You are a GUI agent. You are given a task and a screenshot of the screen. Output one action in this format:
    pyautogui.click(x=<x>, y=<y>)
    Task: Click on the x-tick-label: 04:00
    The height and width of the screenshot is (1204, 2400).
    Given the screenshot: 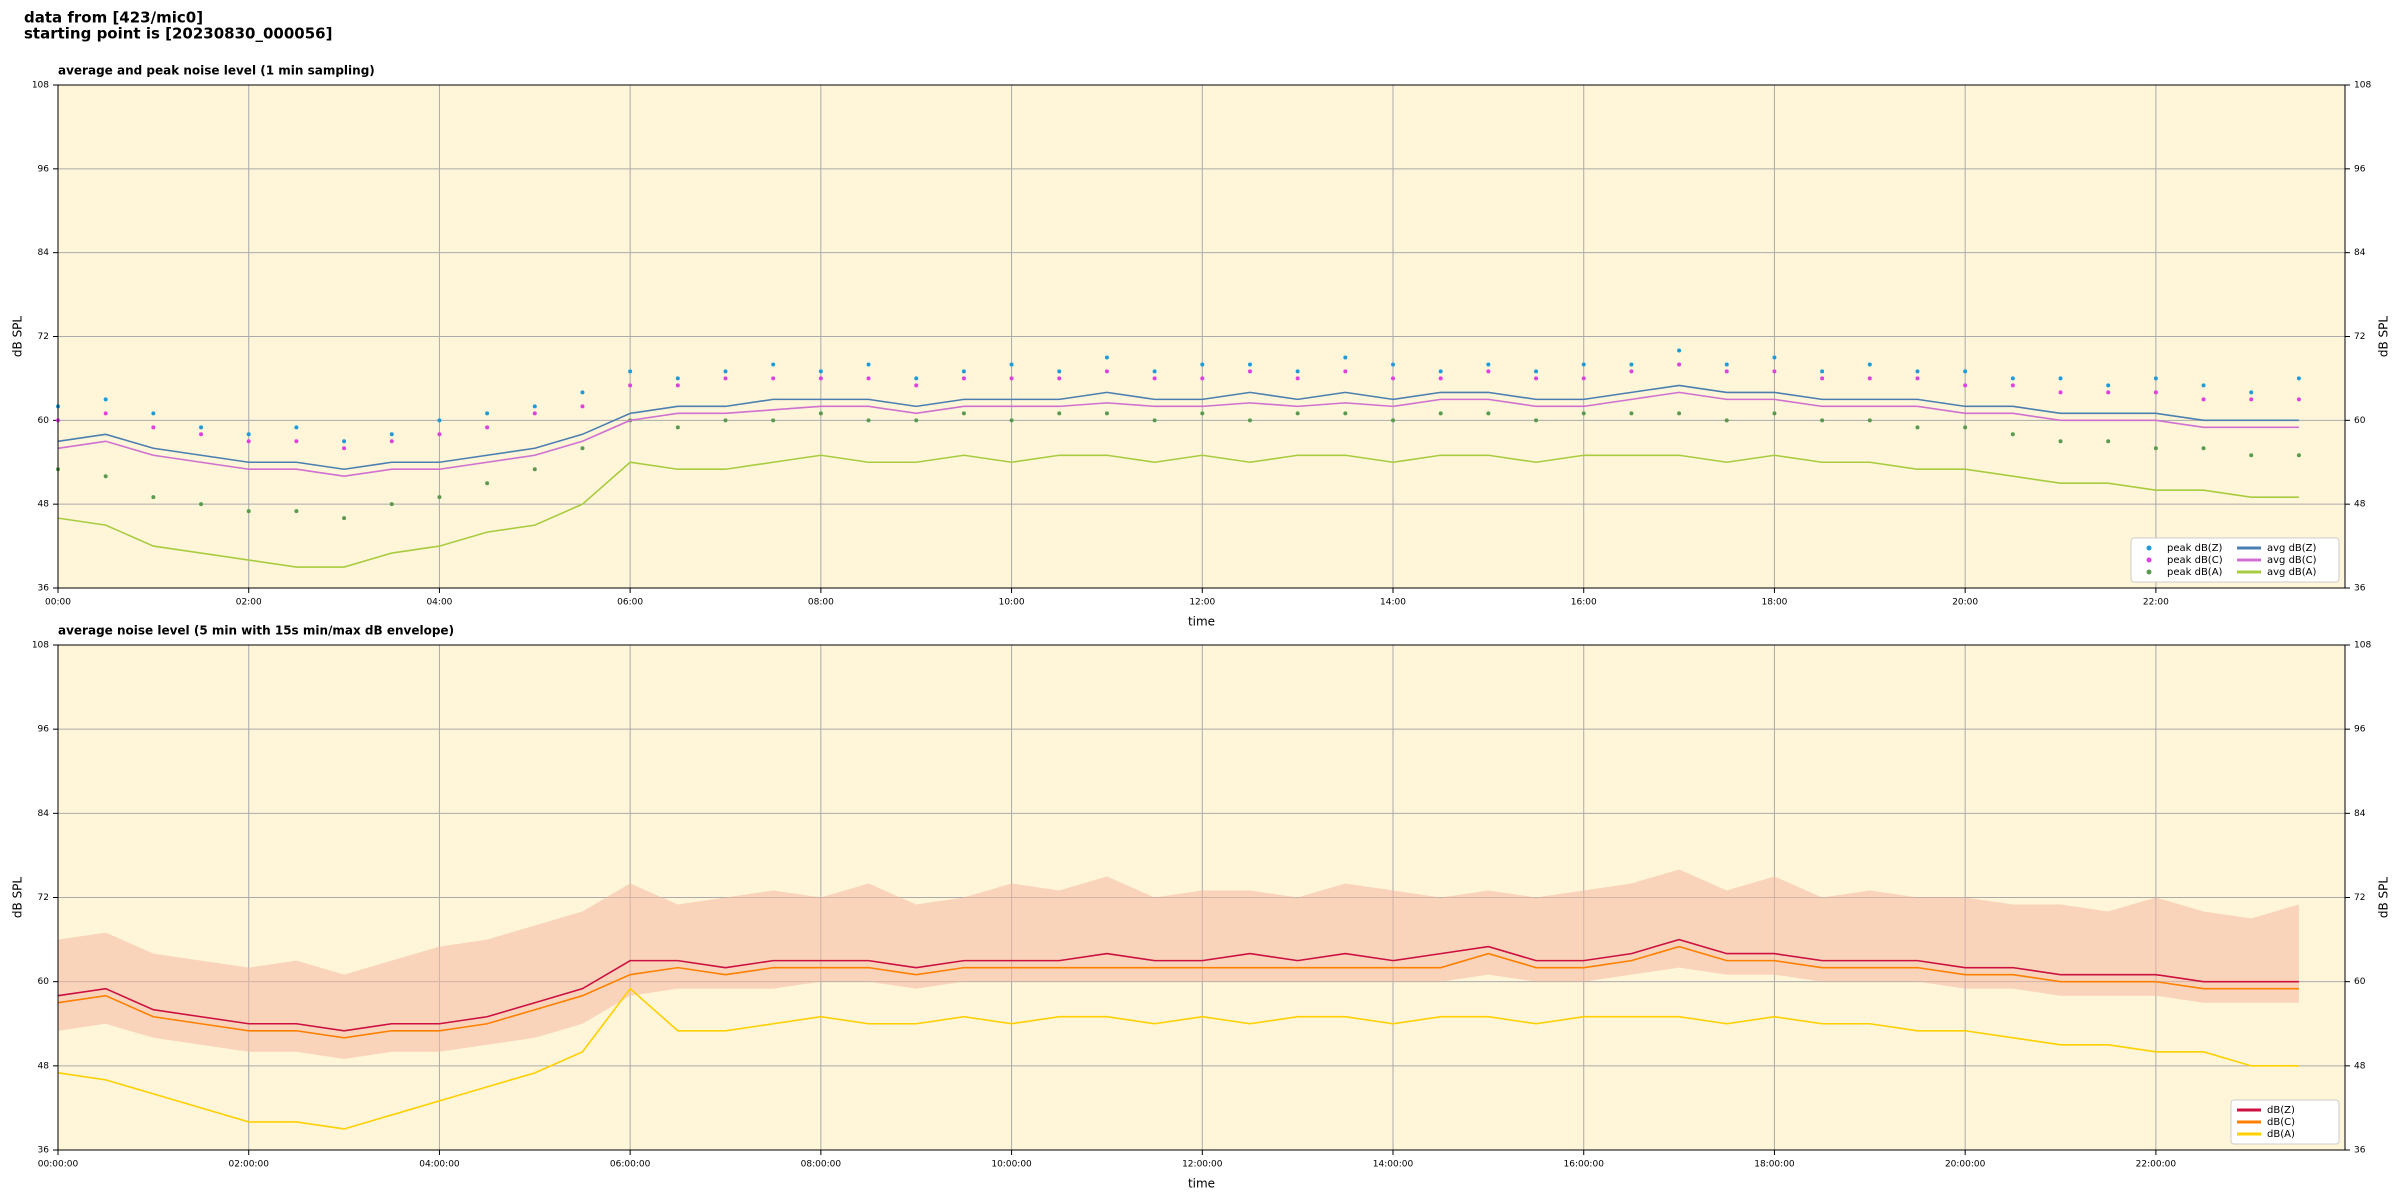 What is the action you would take?
    pyautogui.click(x=439, y=603)
    